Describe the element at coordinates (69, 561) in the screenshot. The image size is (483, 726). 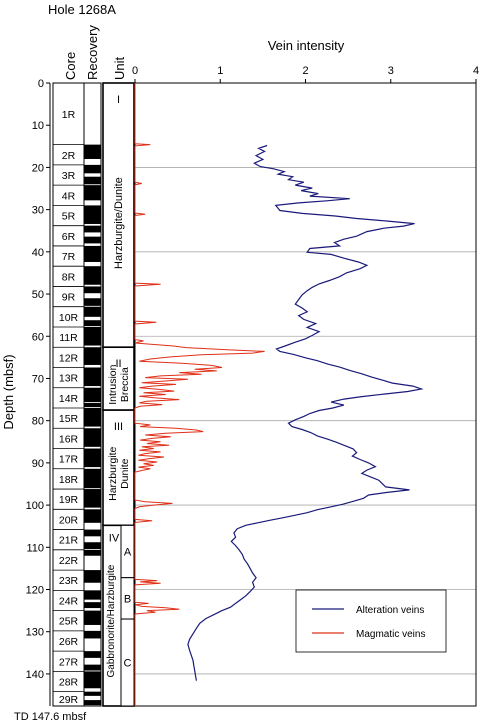
I see `core-label: 22R` at that location.